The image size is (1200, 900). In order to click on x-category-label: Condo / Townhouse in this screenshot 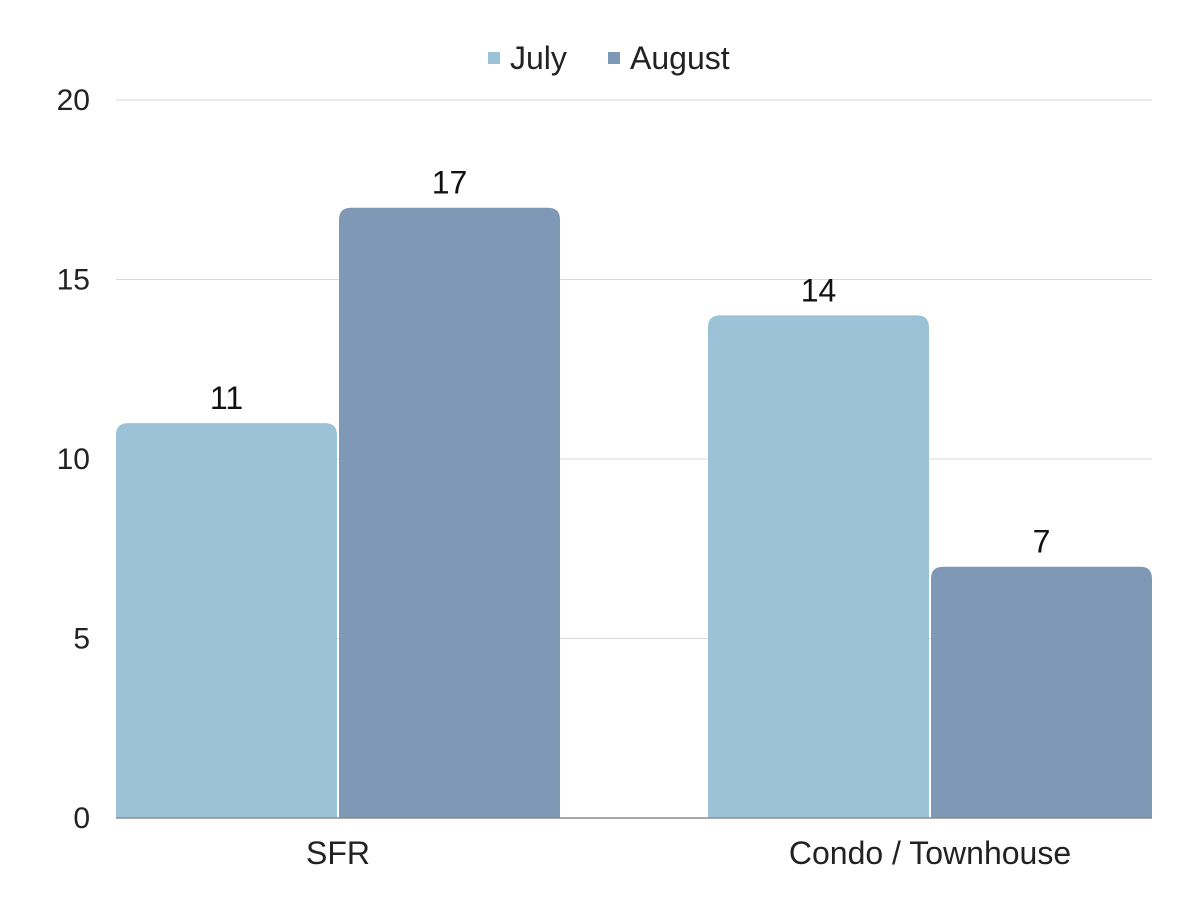, I will do `click(930, 853)`.